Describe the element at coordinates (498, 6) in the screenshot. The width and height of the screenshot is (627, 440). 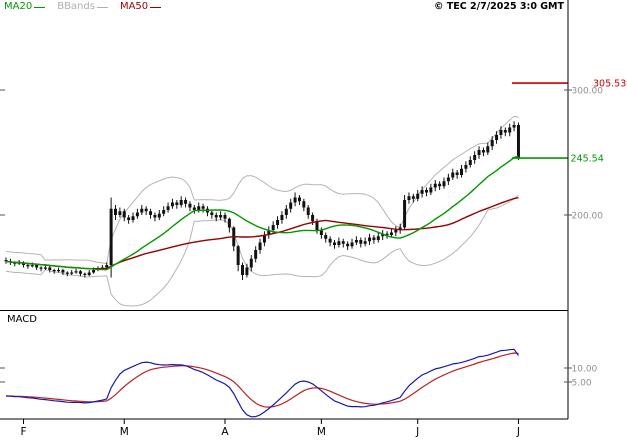
I see `copyright-text: © TEC 2/7/2025 3:0 GMT` at that location.